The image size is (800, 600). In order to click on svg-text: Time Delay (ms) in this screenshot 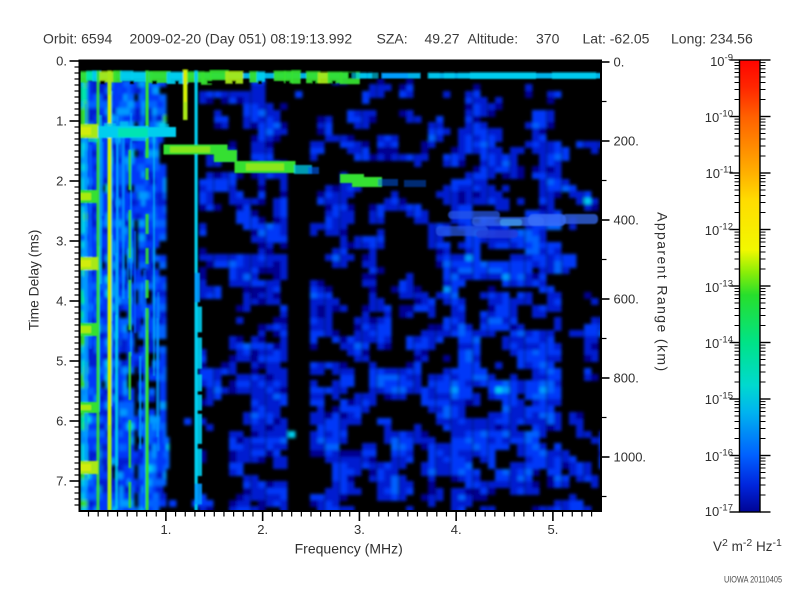, I will do `click(34, 280)`.